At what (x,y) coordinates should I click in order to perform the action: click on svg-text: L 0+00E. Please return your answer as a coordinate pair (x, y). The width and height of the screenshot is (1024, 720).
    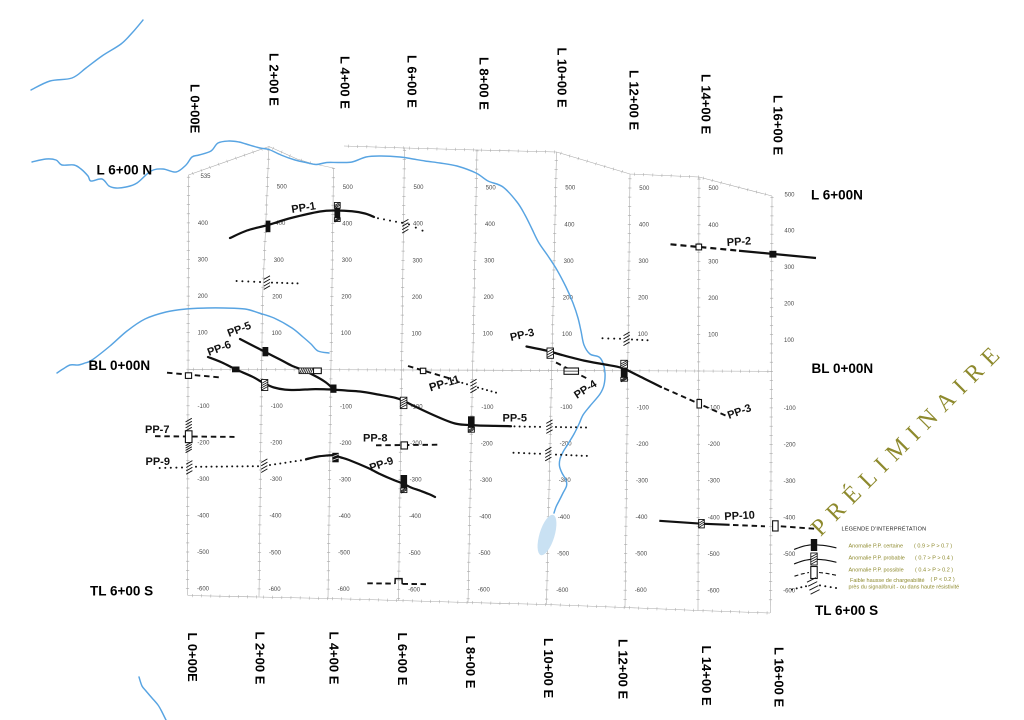
    Looking at the image, I should click on (195, 109).